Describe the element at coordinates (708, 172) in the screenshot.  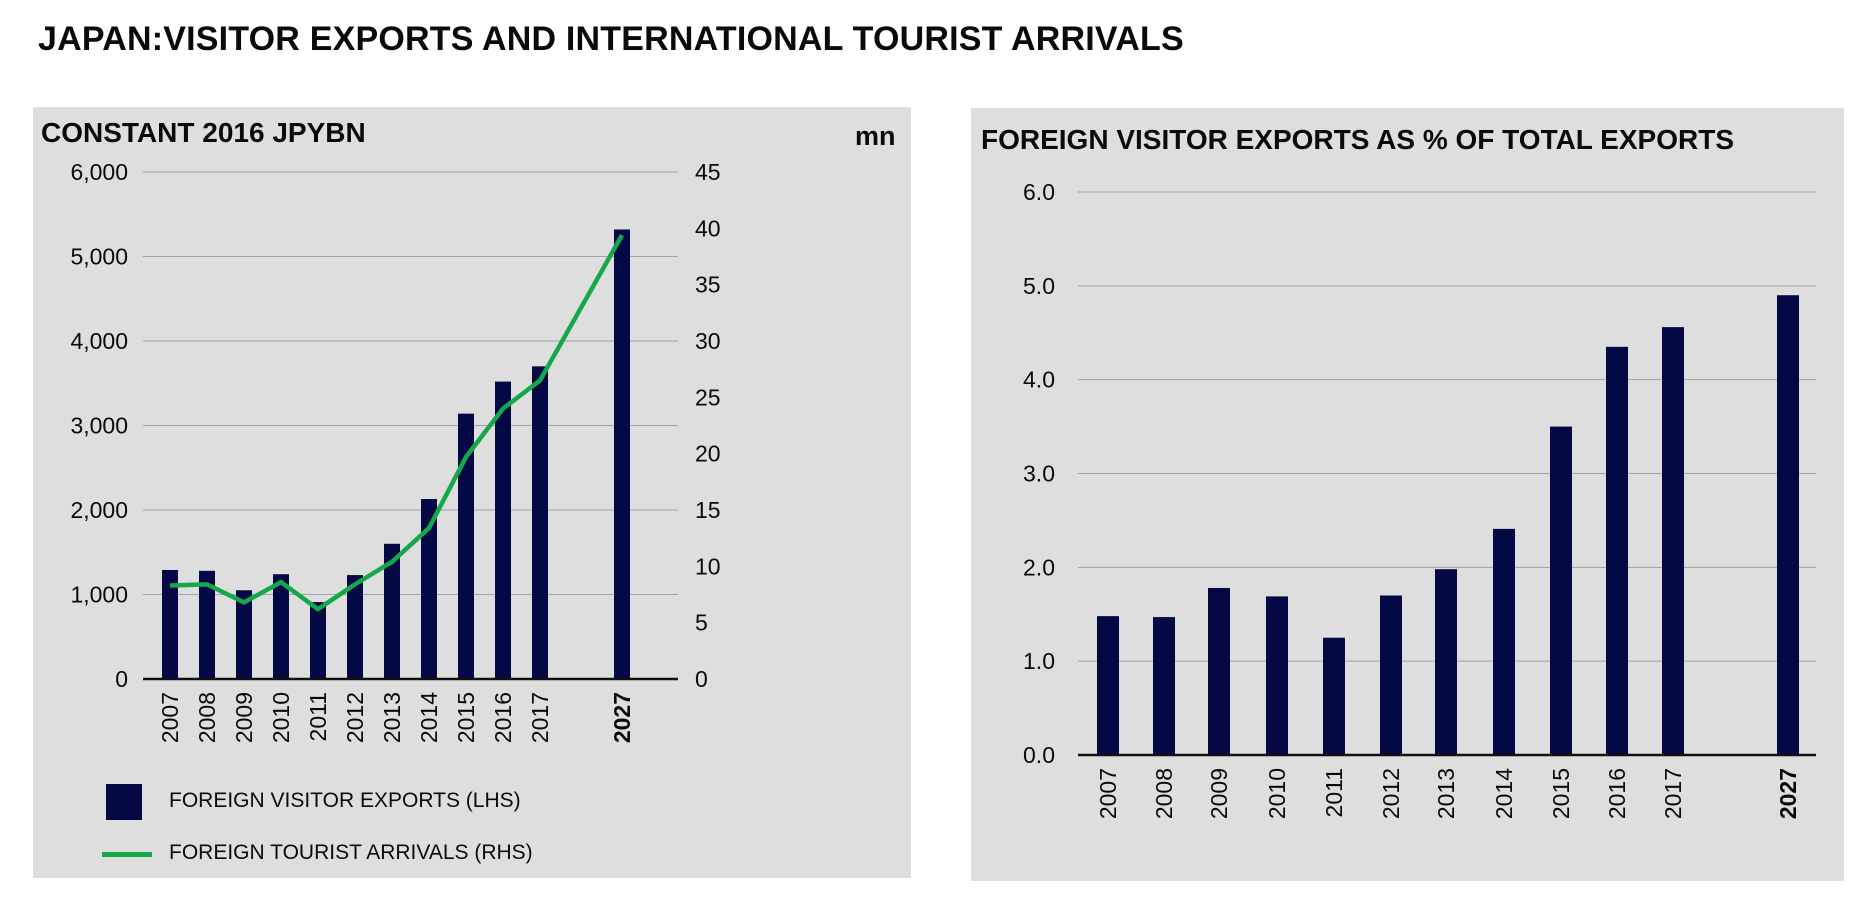
I see `y-tick-label-right: 45` at that location.